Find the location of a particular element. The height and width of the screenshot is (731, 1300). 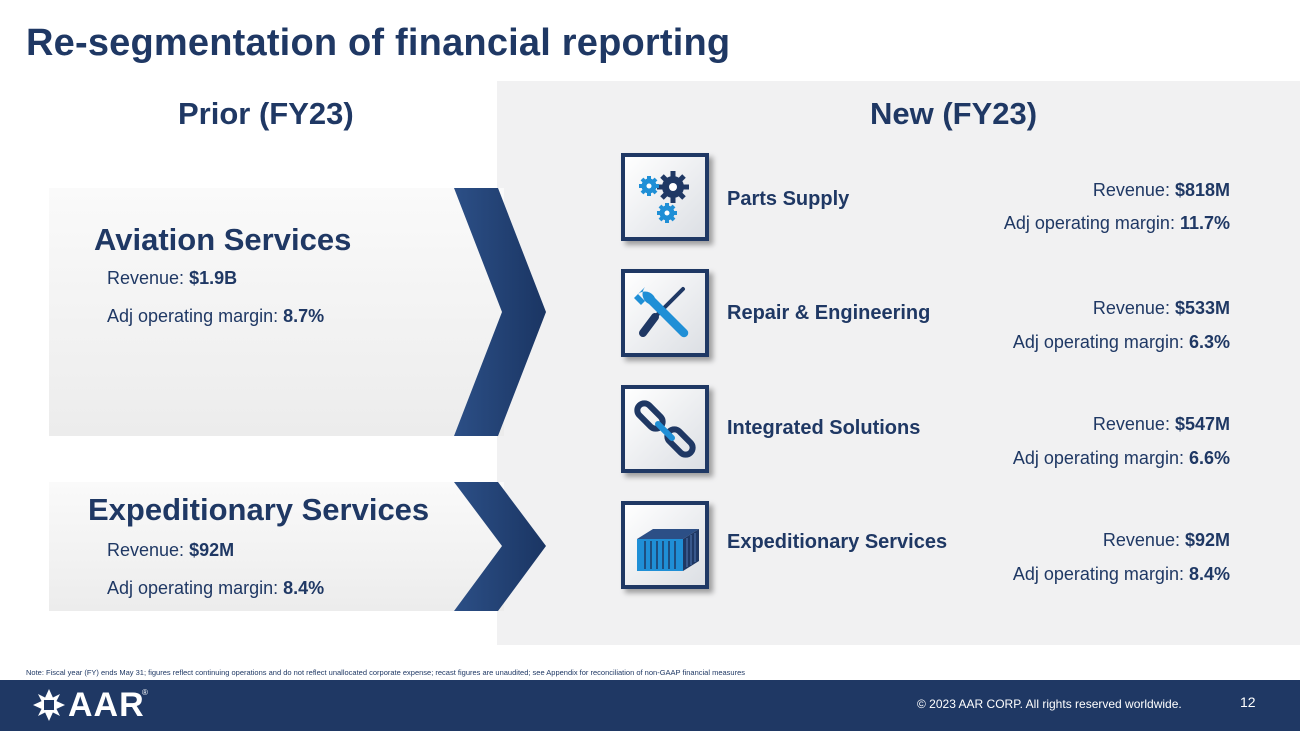

expeditionary-services-title: Expeditionary Services is located at coordinates (259, 509).